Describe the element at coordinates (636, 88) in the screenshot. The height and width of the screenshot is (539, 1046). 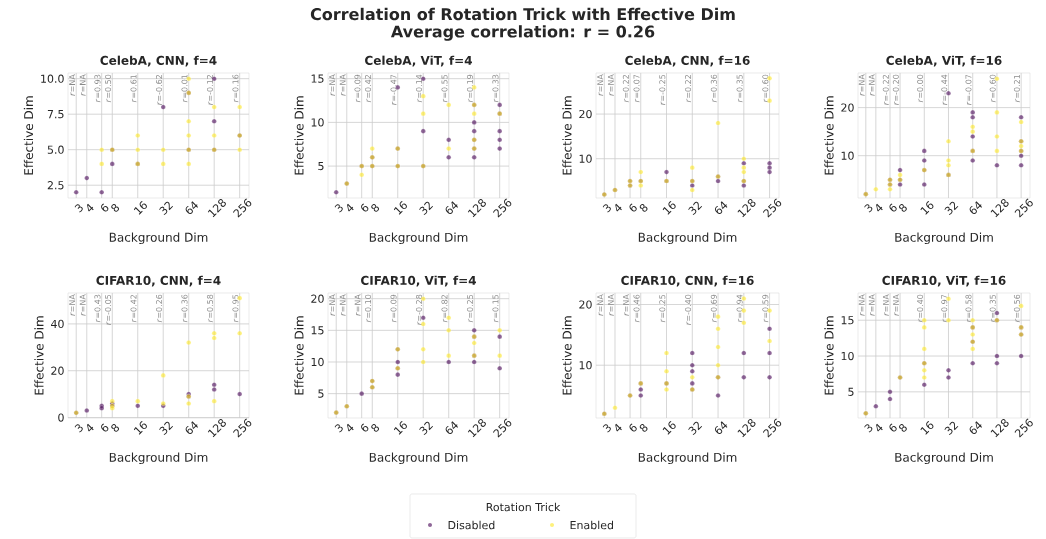
I see `annotation: r=0.07` at that location.